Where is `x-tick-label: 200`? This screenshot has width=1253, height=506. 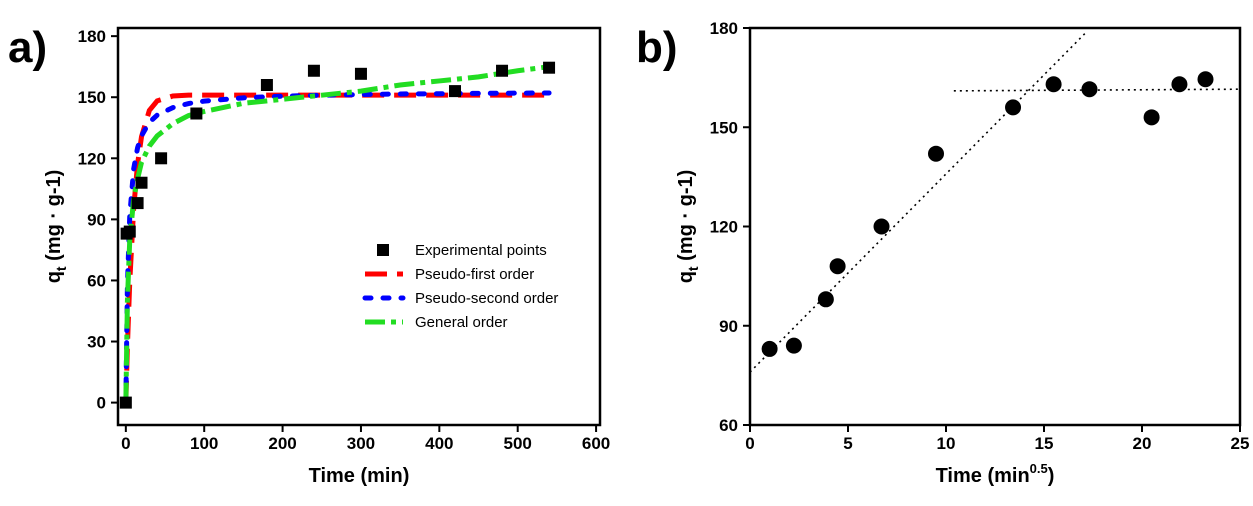
x-tick-label: 200 is located at coordinates (282, 443).